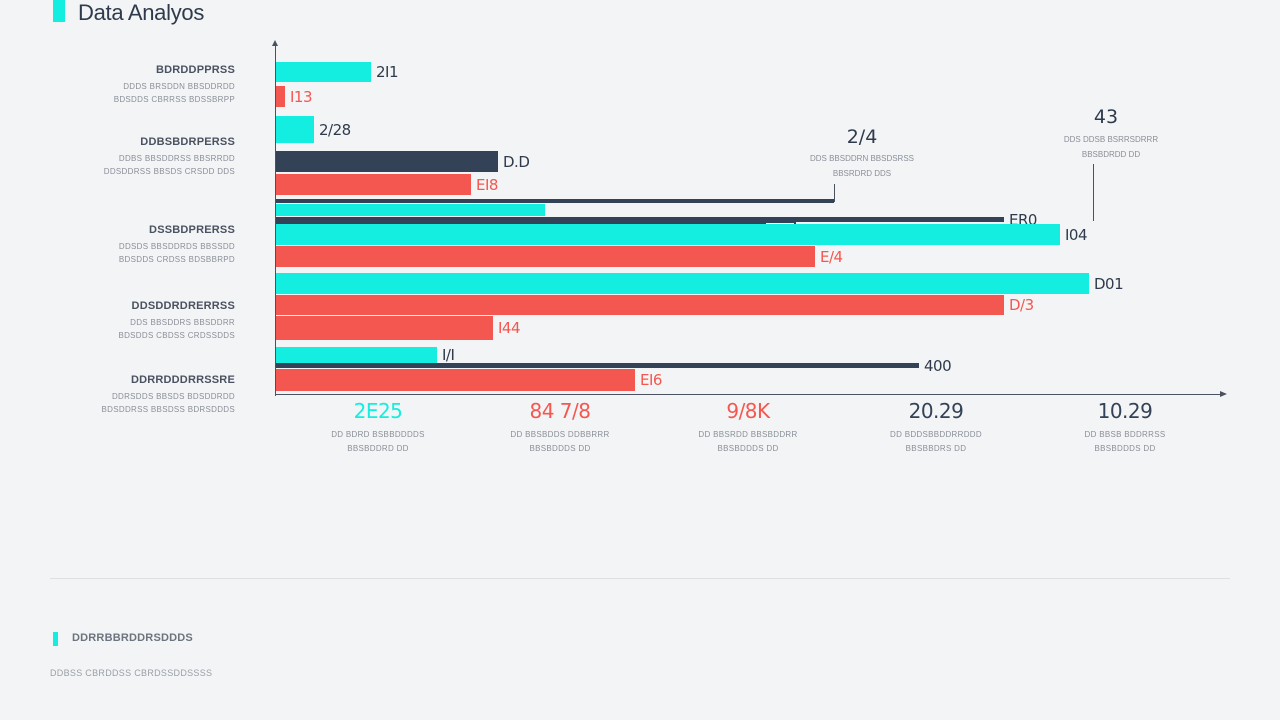 The image size is (1280, 720). I want to click on bar-value-label: I04, so click(1076, 234).